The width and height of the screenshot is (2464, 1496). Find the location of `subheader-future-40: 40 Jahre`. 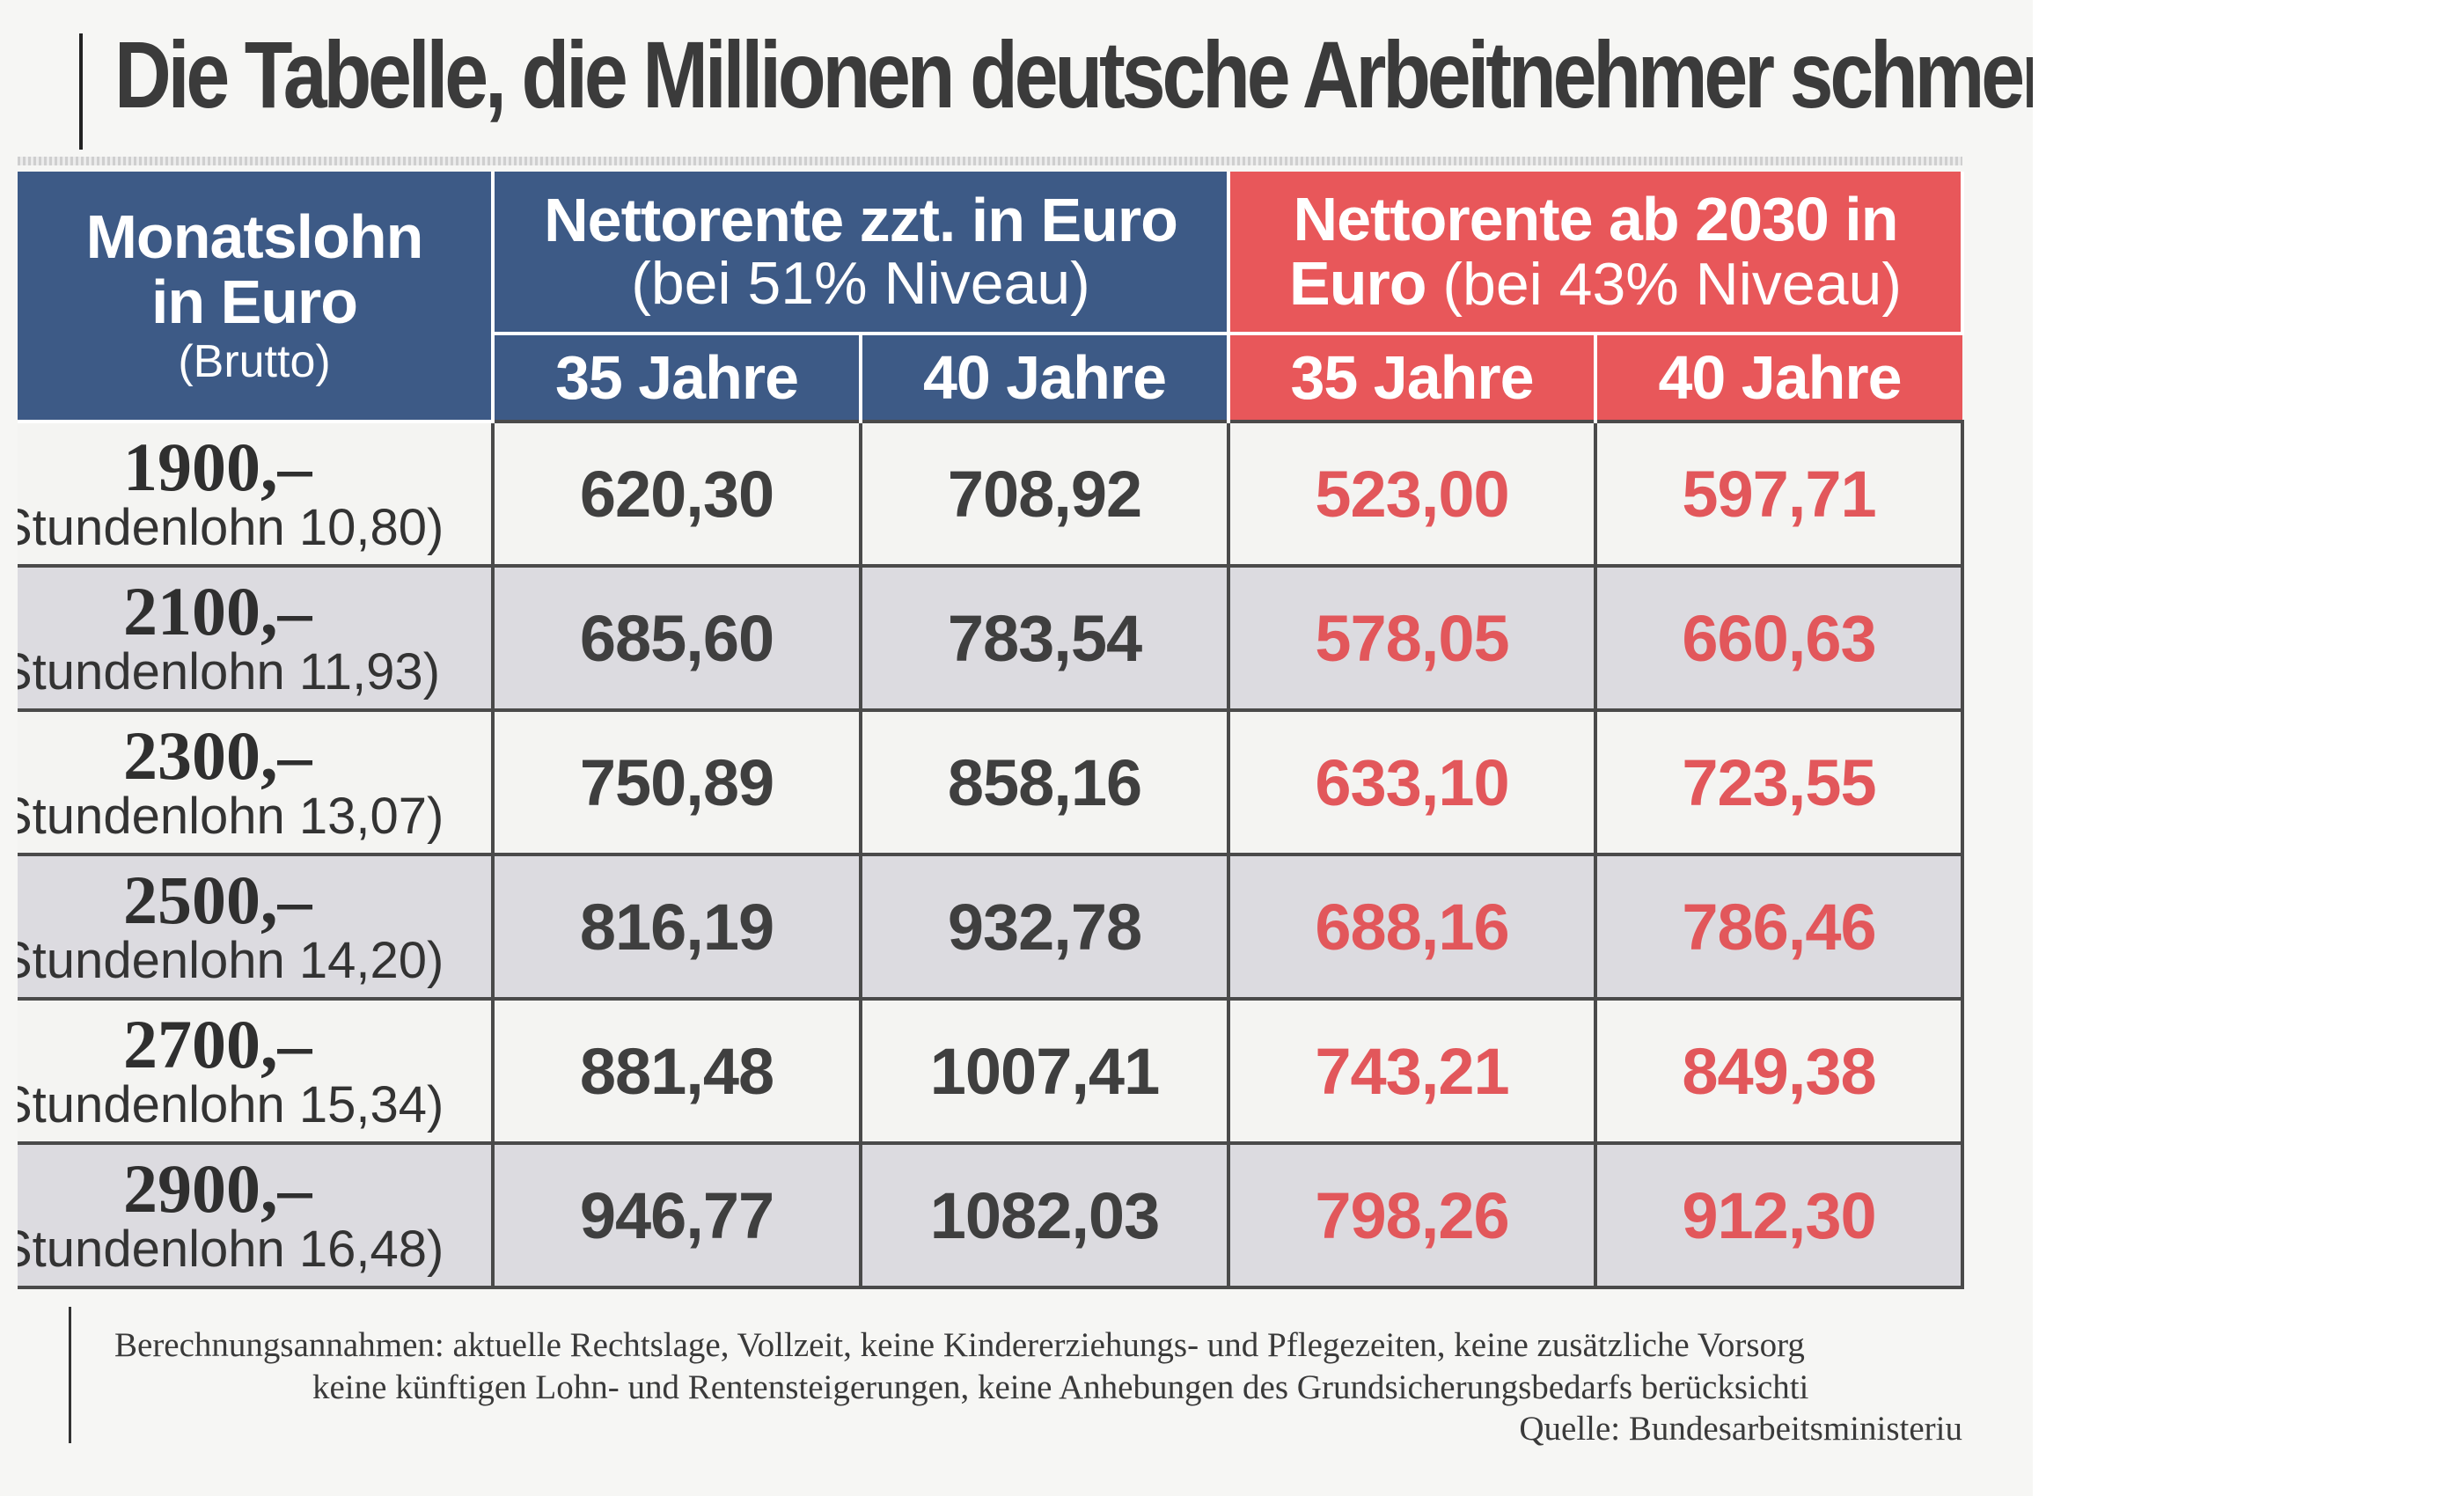

subheader-future-40: 40 Jahre is located at coordinates (1779, 378).